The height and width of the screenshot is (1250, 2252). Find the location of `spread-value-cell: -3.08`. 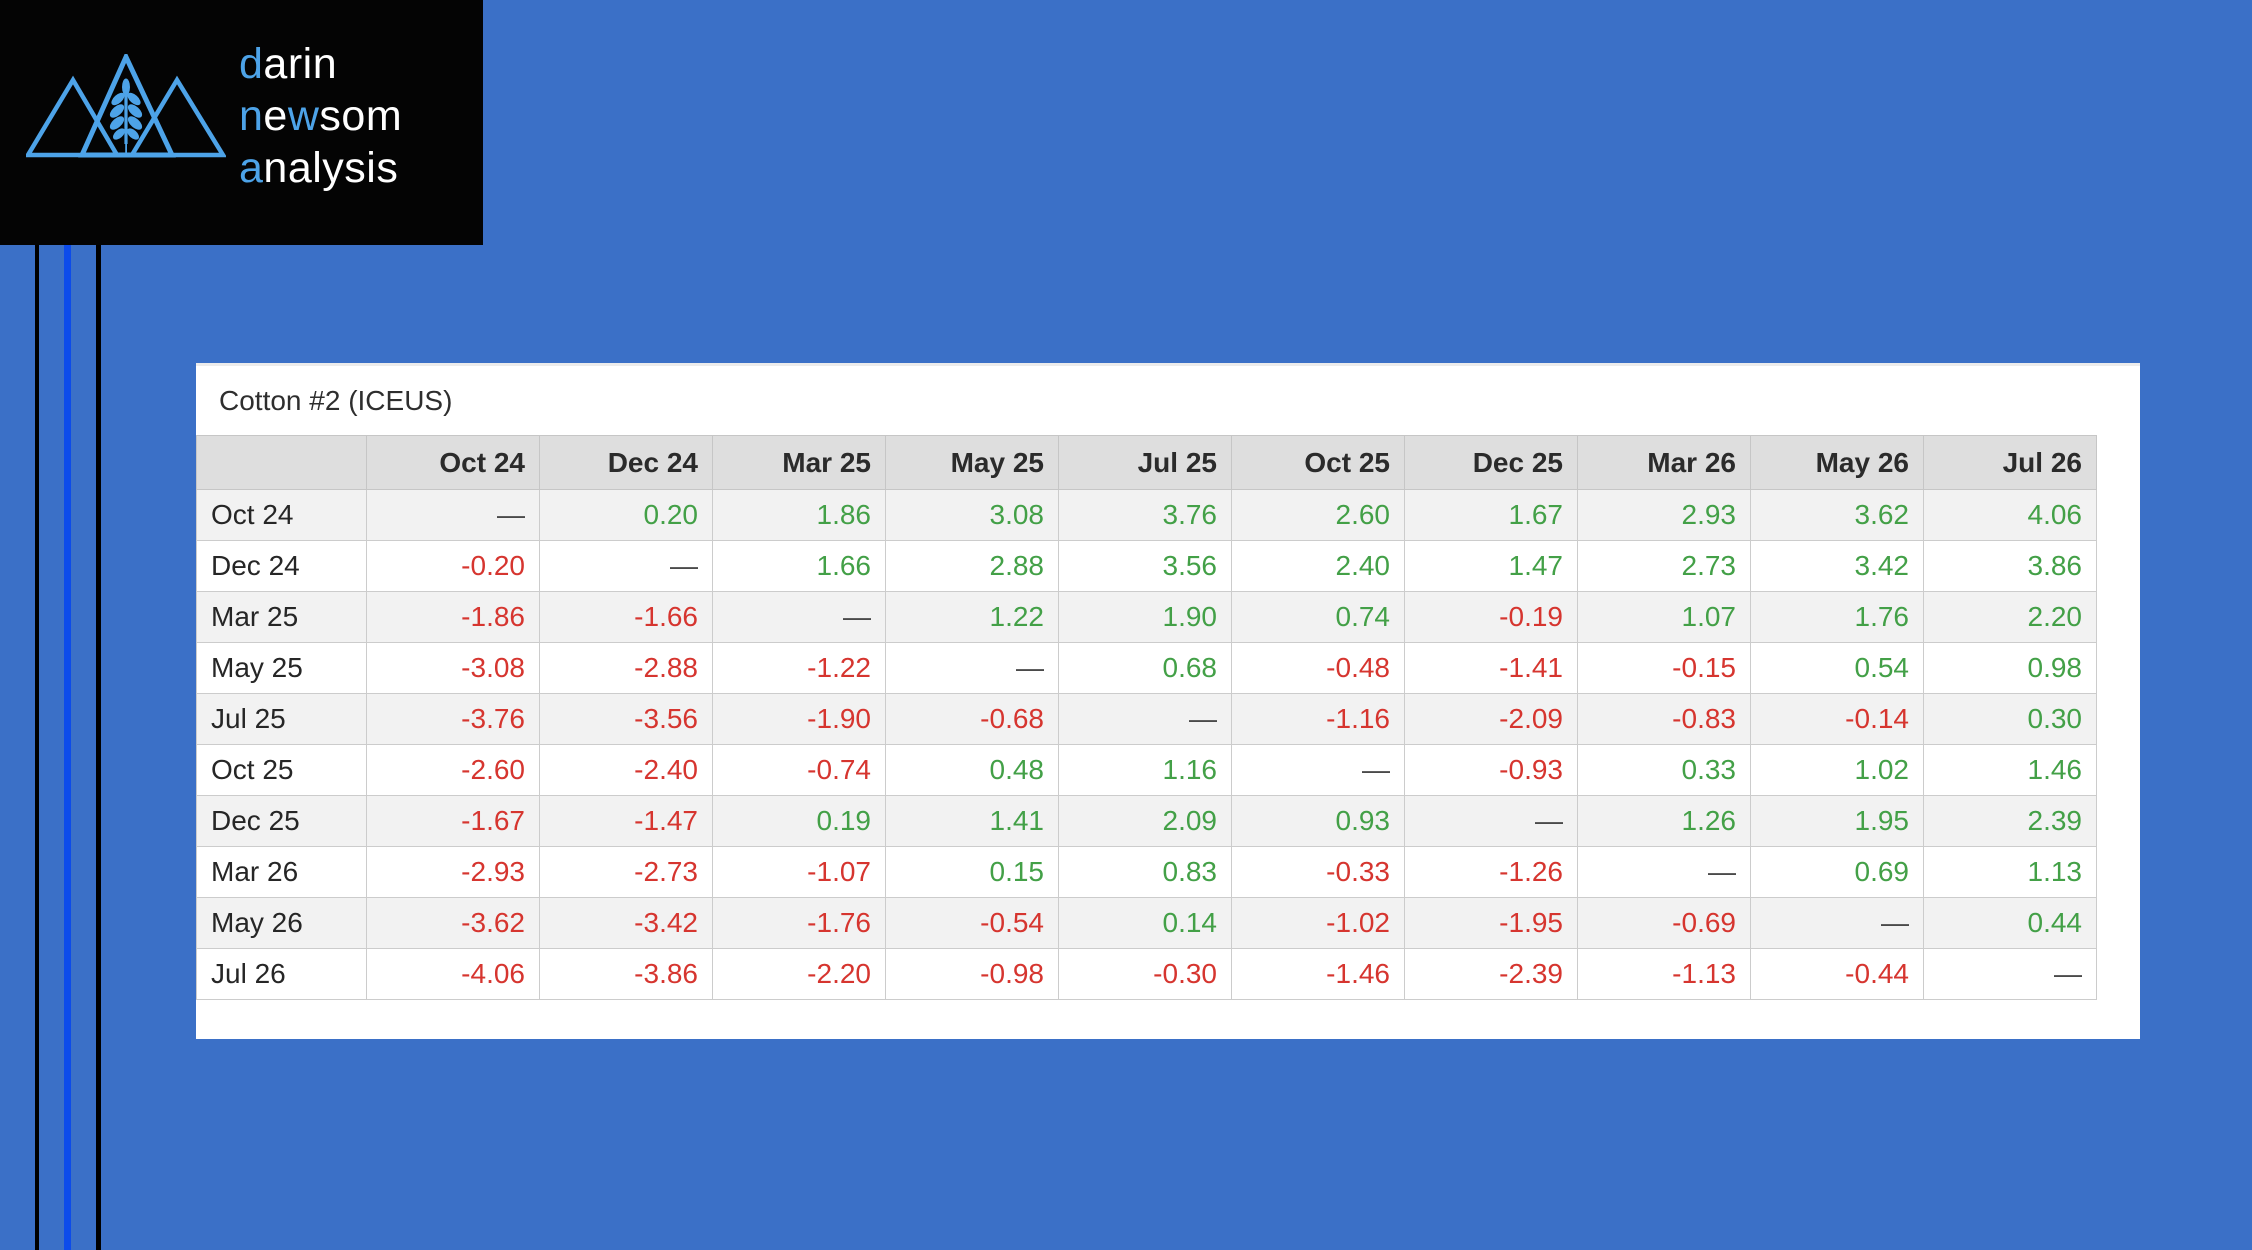

spread-value-cell: -3.08 is located at coordinates (453, 668).